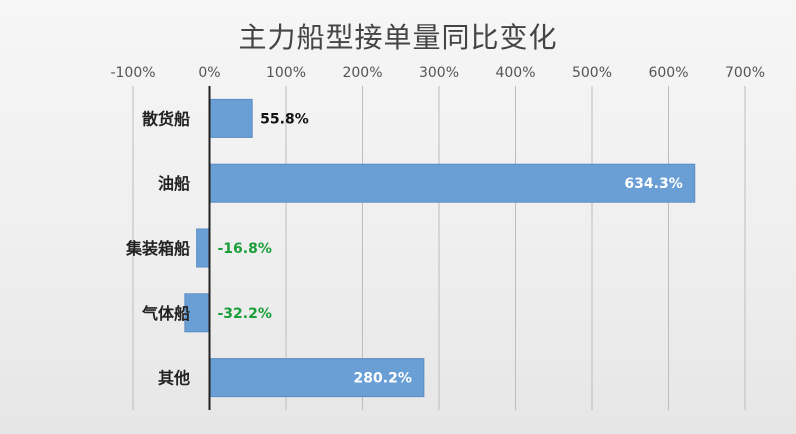 This screenshot has height=434, width=796. Describe the element at coordinates (592, 73) in the screenshot. I see `x-tick-label: 500%` at that location.